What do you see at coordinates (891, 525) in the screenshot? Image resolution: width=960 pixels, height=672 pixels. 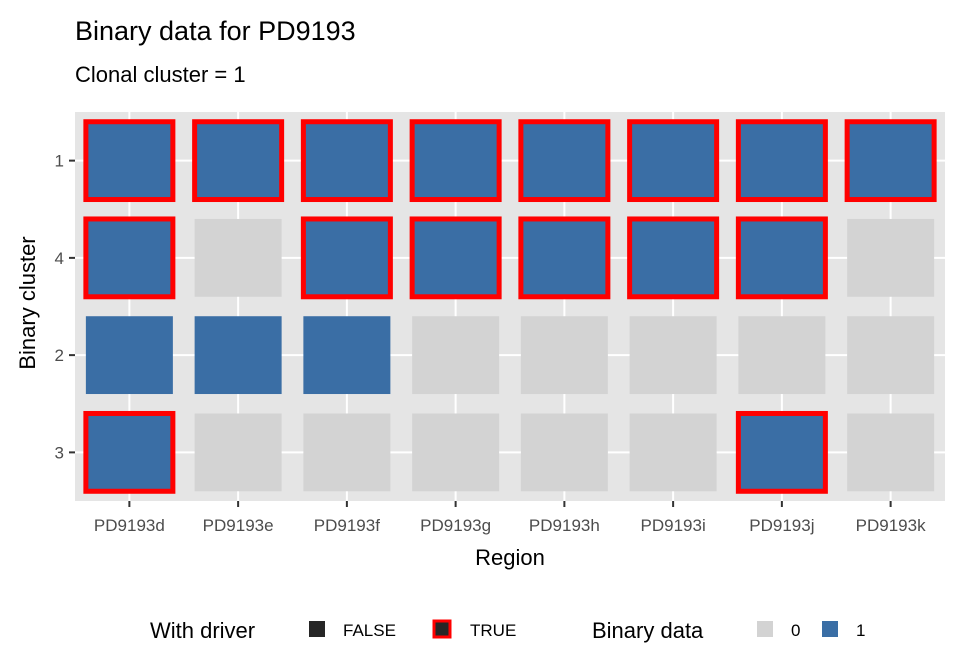 I see `x-tick-label: PD9193k` at bounding box center [891, 525].